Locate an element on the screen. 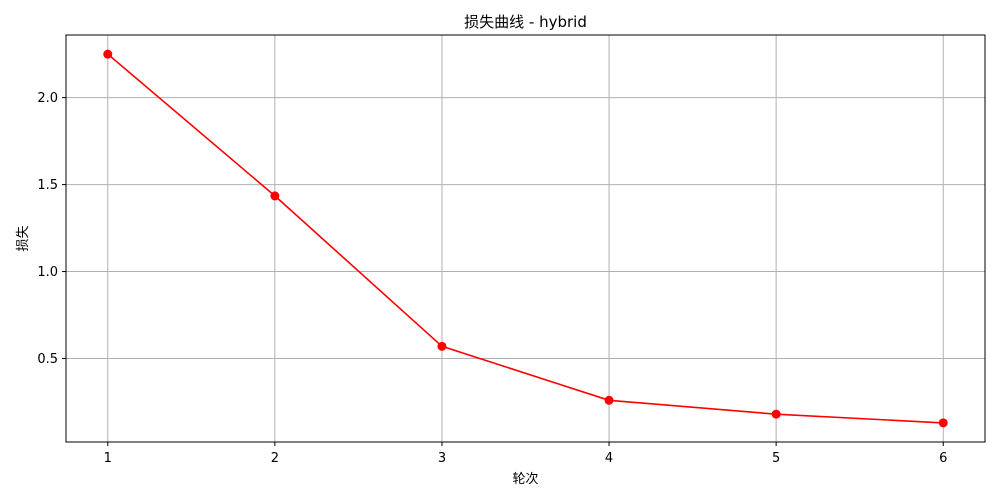 This screenshot has width=1000, height=500. y-tick-label: 0.5 is located at coordinates (47, 359).